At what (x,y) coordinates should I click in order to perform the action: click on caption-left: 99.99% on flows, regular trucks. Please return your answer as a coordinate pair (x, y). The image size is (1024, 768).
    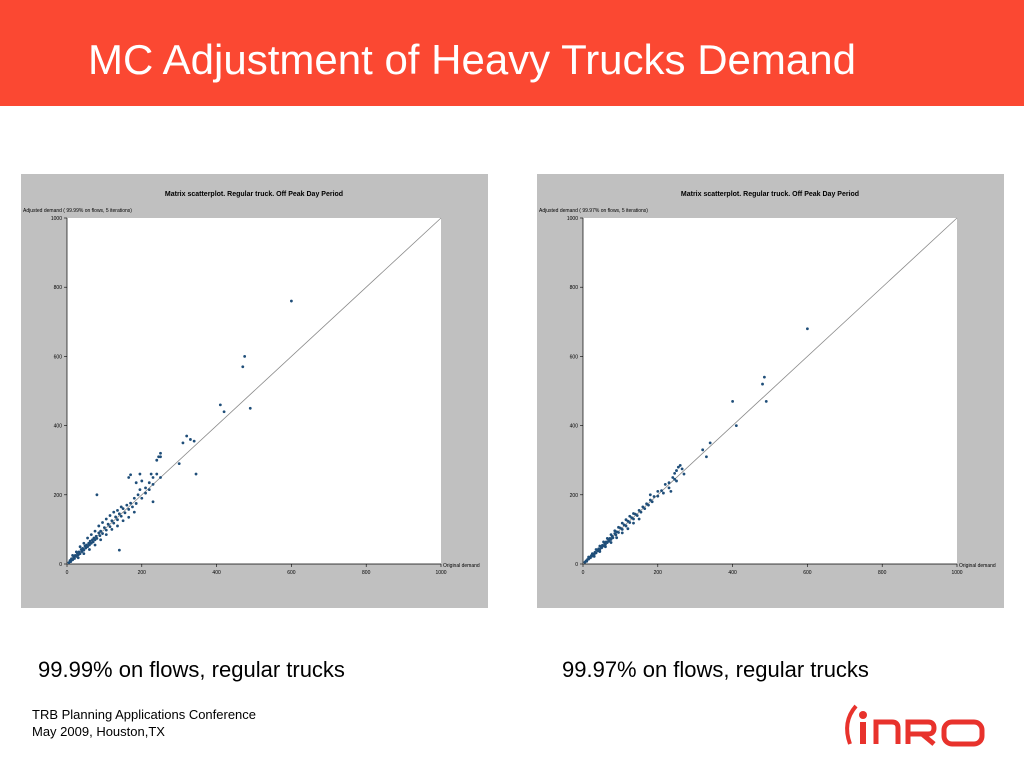
    Looking at the image, I should click on (191, 669).